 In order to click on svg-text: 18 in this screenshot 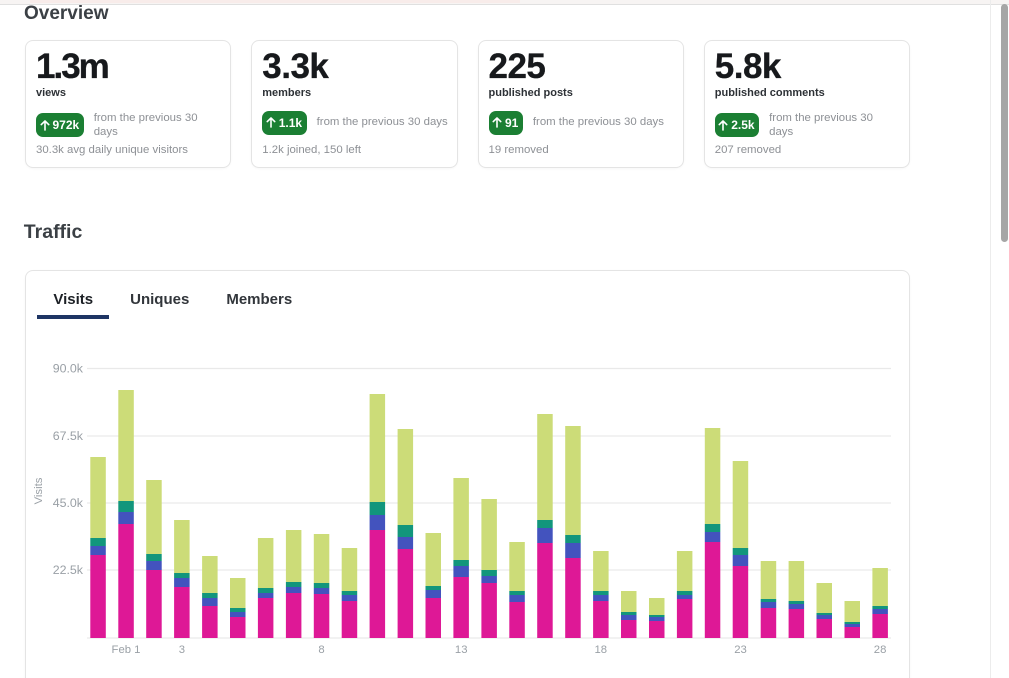, I will do `click(601, 650)`.